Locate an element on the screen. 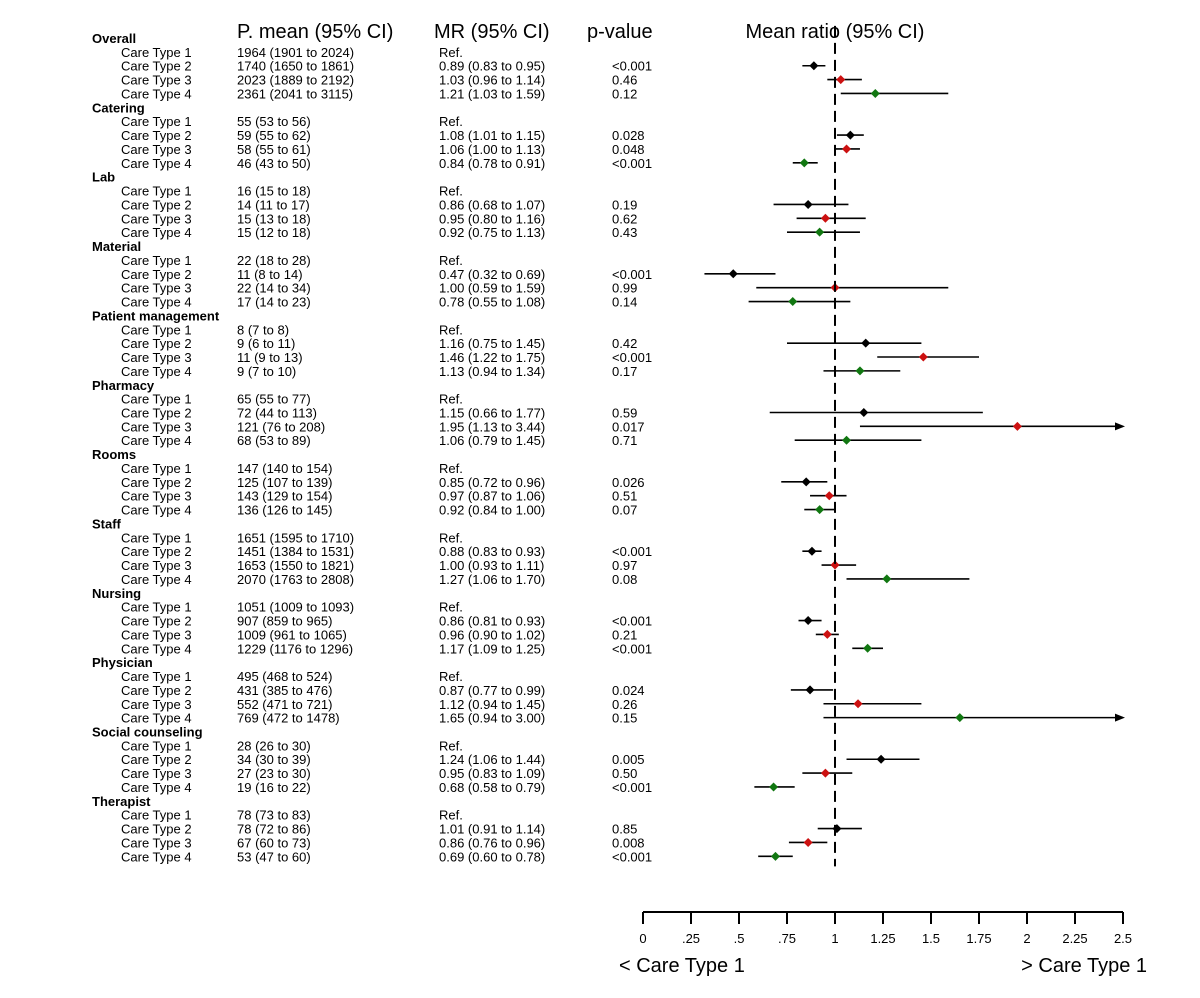 This screenshot has height=998, width=1200. mr-value: 0.86 (0.68 to 1.07) is located at coordinates (492, 204).